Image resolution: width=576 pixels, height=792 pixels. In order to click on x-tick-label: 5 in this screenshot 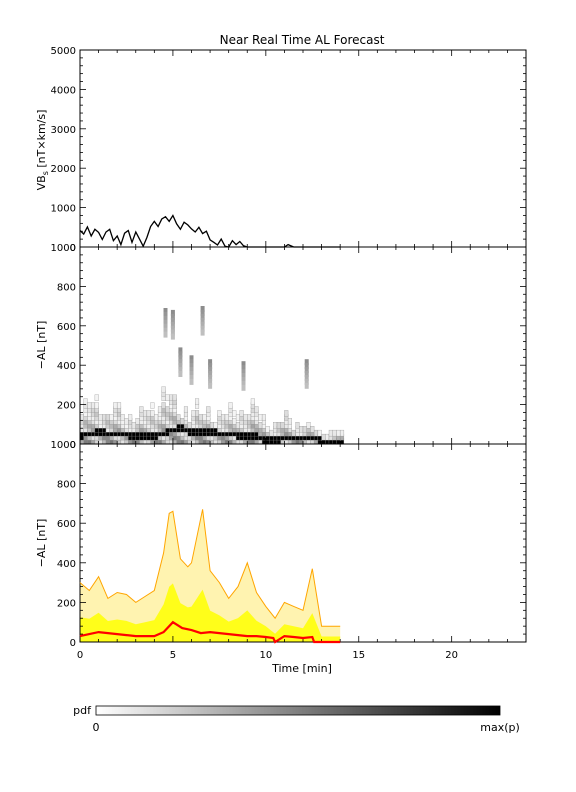, I will do `click(173, 655)`.